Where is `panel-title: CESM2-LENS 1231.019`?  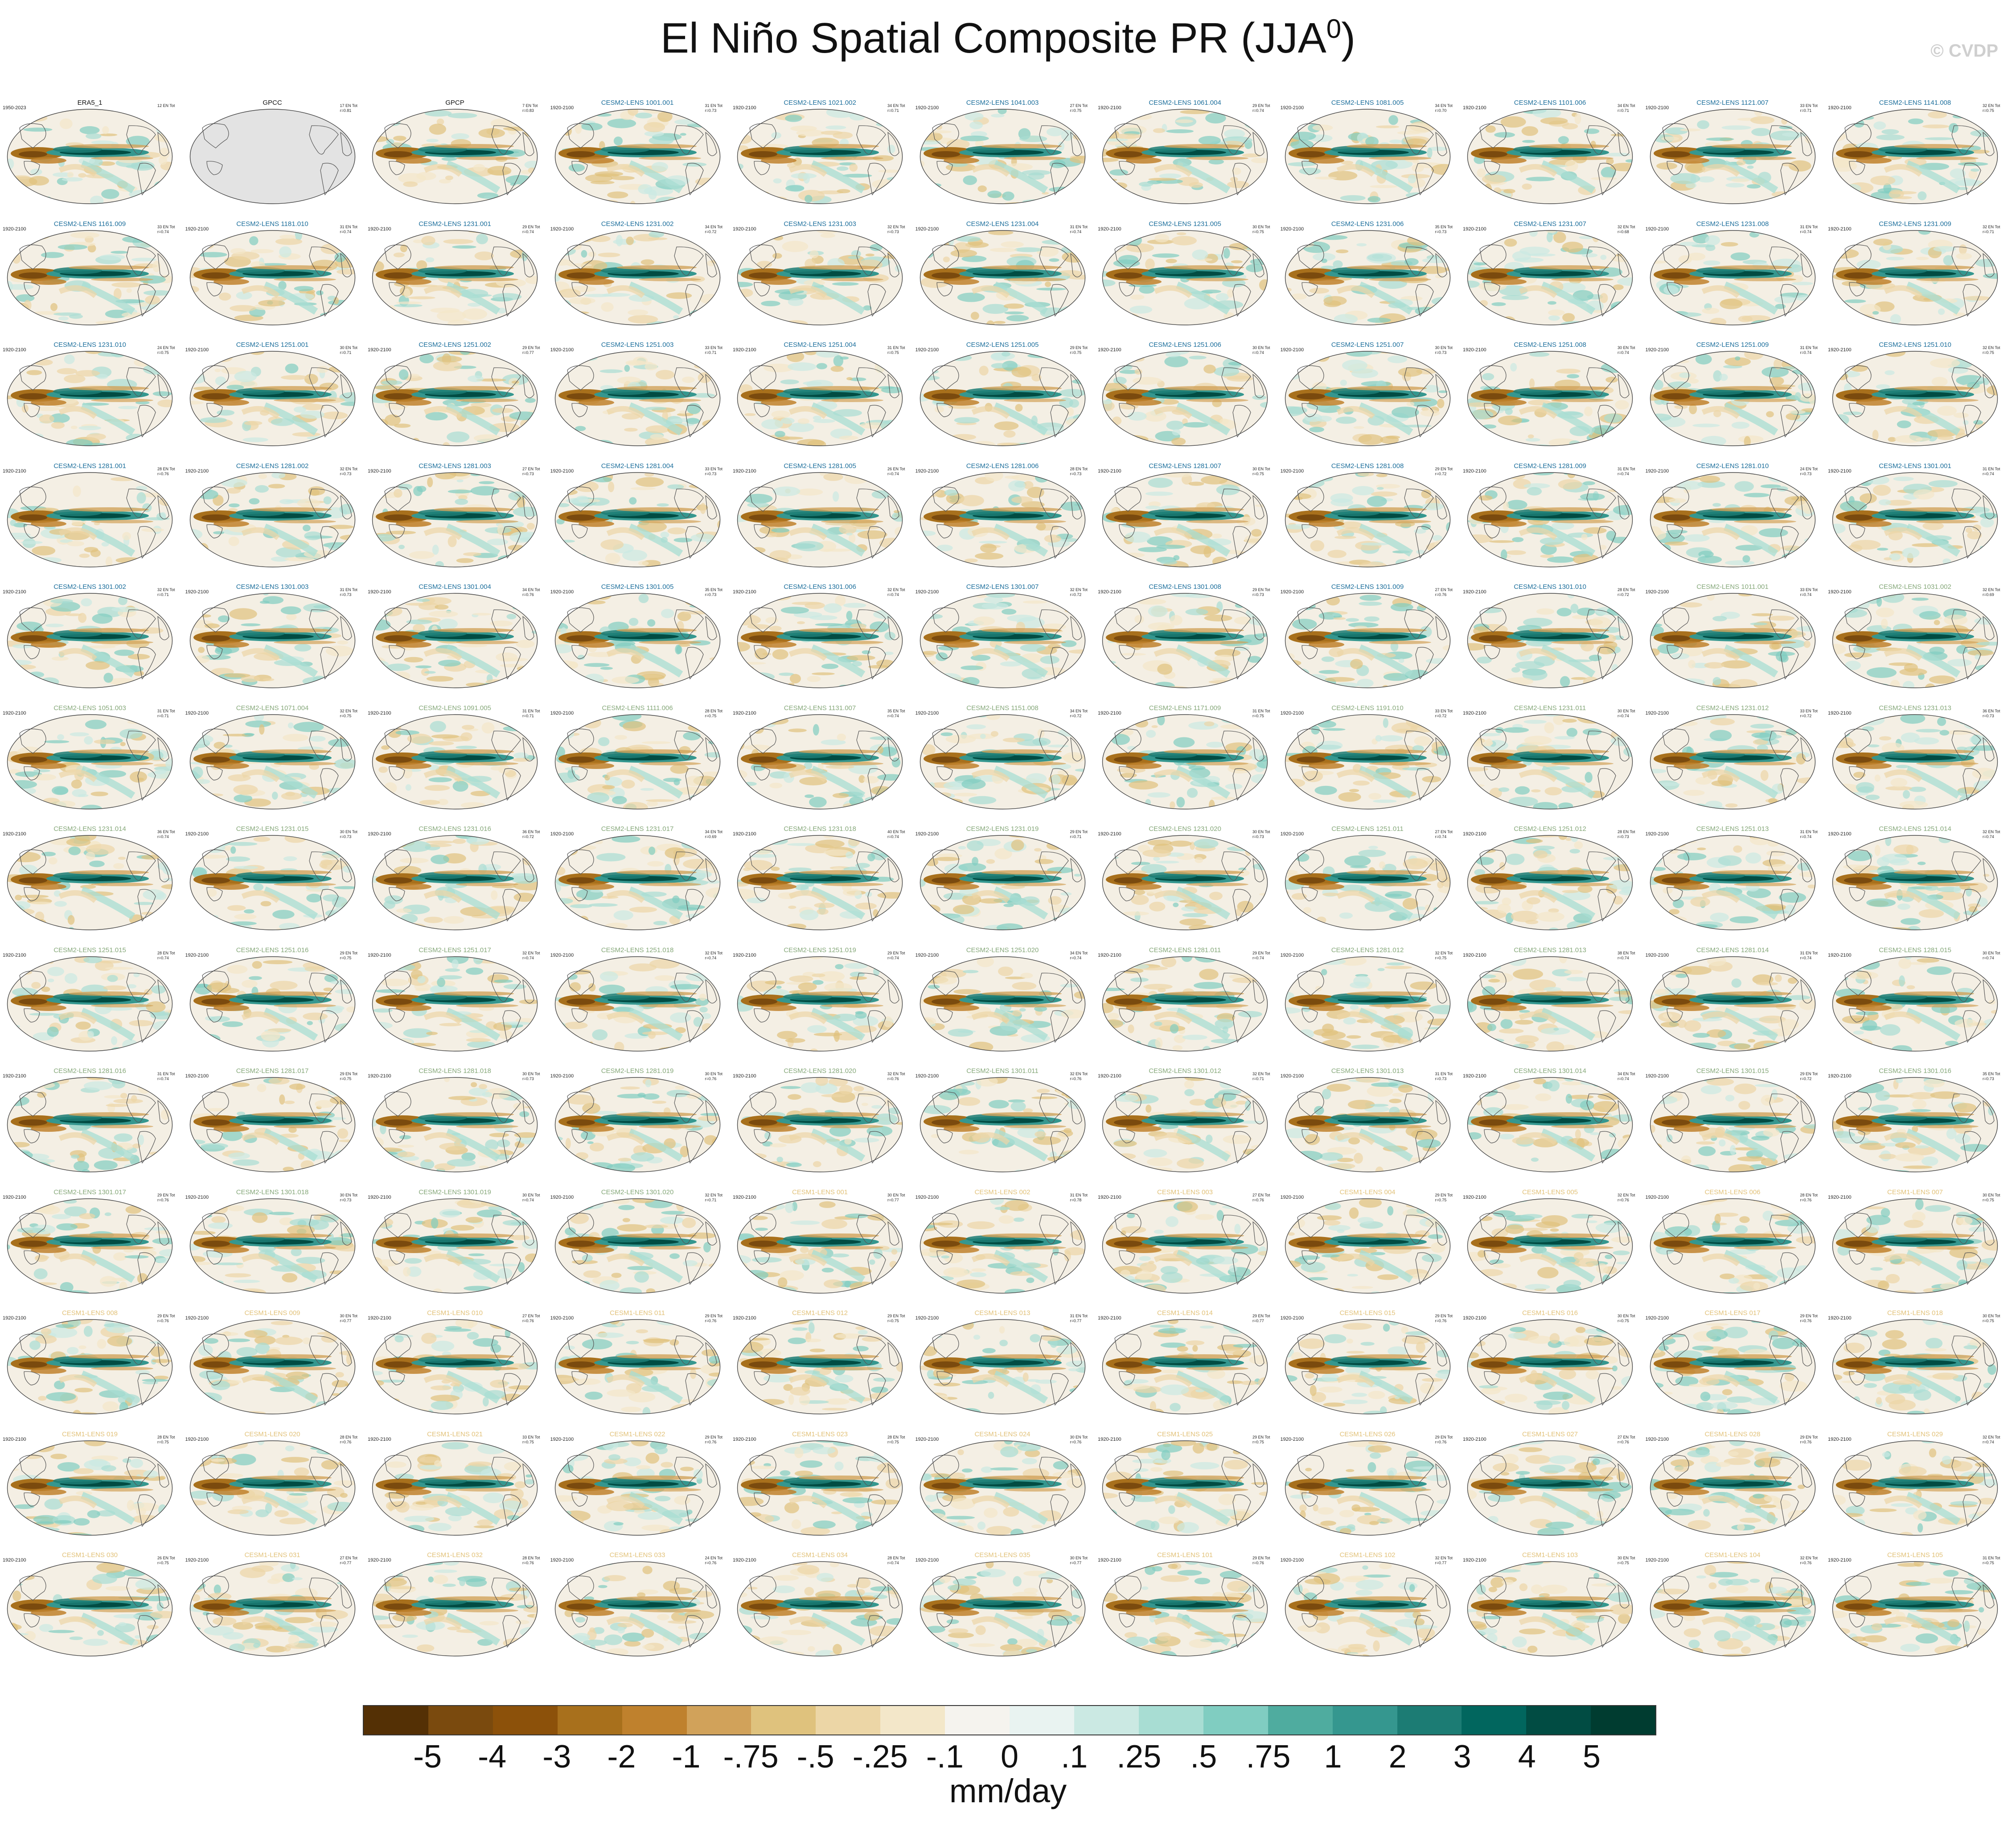 panel-title: CESM2-LENS 1231.019 is located at coordinates (1003, 829).